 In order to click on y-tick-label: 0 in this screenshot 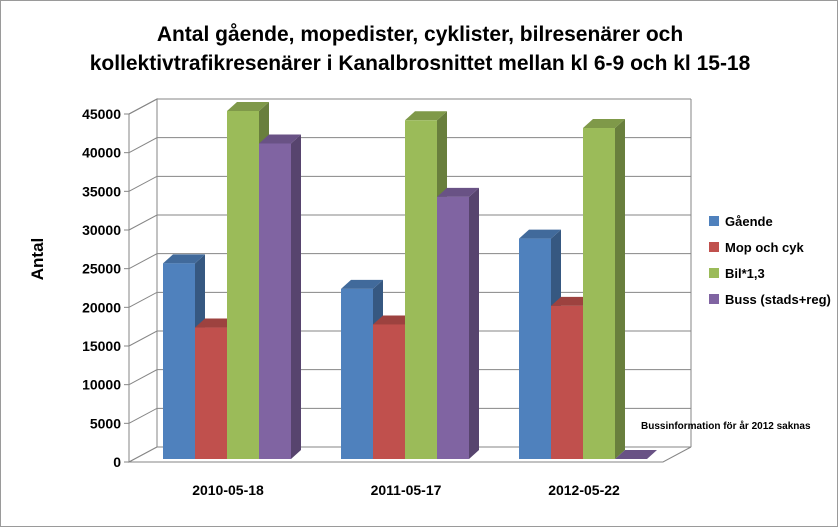, I will do `click(117, 462)`.